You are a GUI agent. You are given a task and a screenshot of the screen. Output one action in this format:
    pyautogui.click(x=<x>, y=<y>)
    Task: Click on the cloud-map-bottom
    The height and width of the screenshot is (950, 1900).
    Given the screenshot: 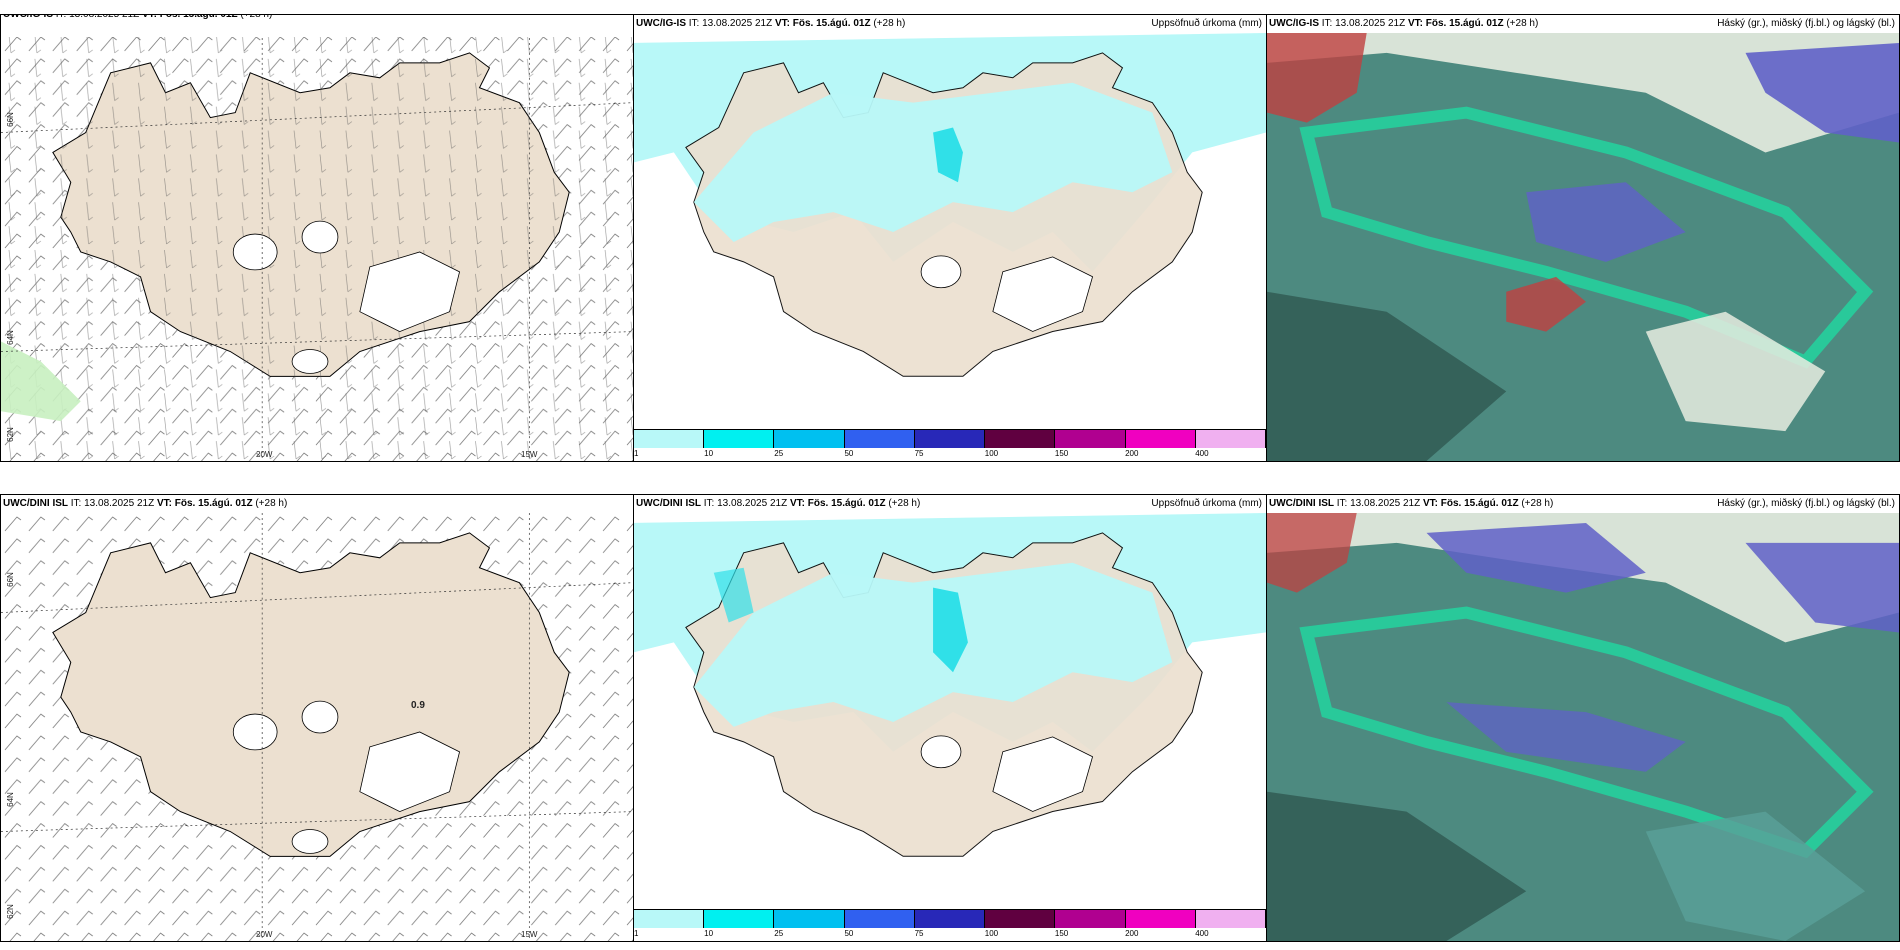 What is the action you would take?
    pyautogui.click(x=1583, y=727)
    